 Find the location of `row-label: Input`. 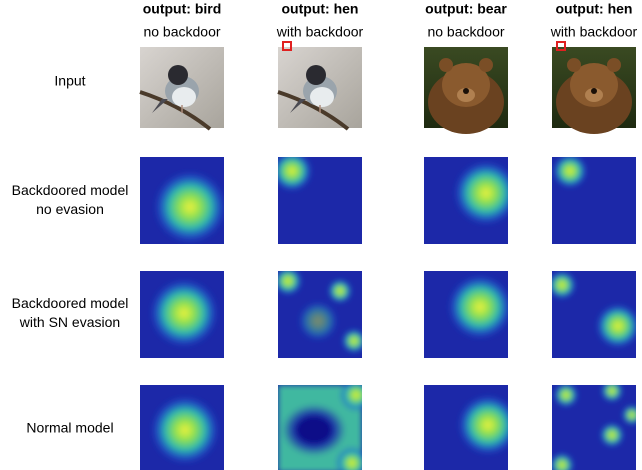

row-label: Input is located at coordinates (69, 81).